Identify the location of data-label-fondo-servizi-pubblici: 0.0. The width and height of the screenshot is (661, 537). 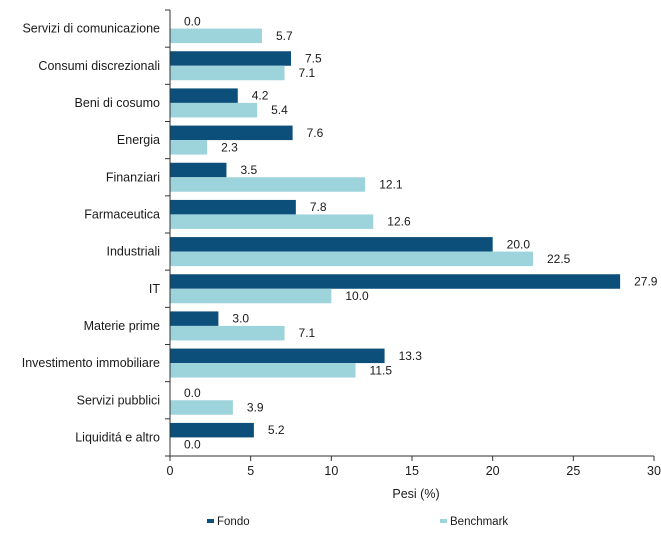
(192, 393).